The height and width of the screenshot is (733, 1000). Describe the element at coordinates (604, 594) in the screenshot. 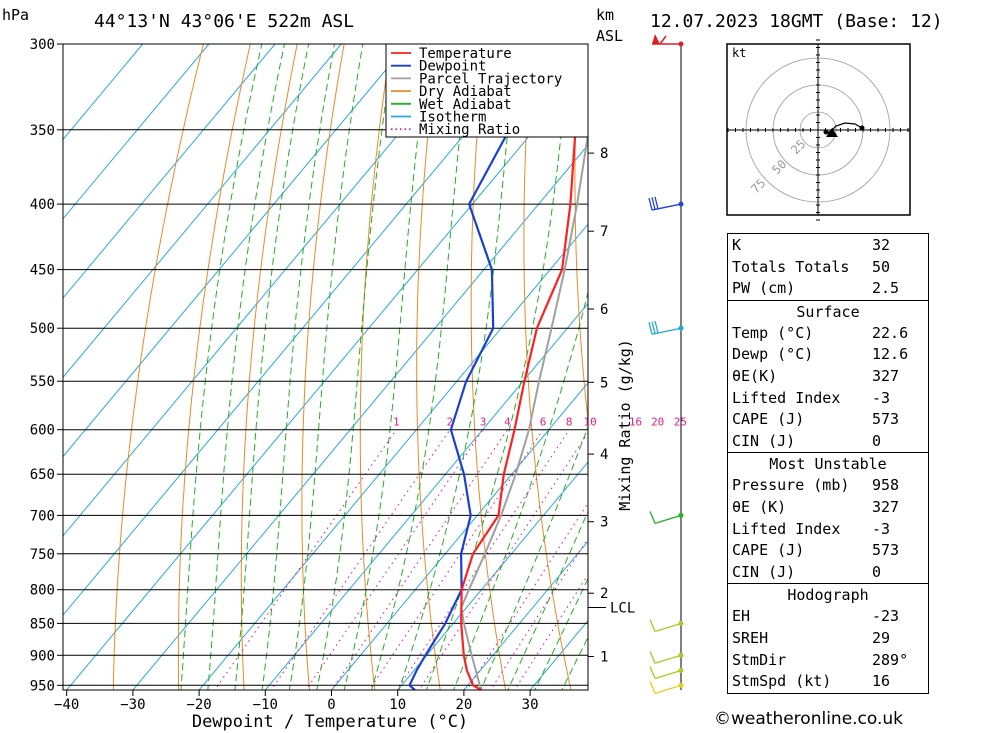

I see `km-tick-label: 2` at that location.